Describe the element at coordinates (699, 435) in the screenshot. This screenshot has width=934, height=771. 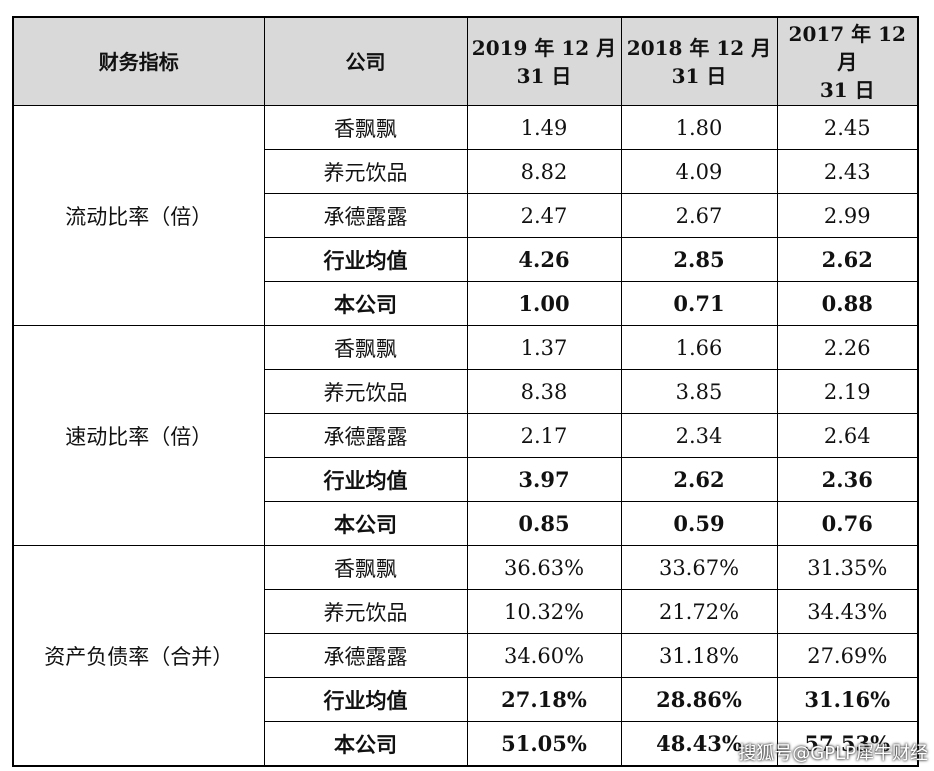
I see `value-2018: 2.34` at that location.